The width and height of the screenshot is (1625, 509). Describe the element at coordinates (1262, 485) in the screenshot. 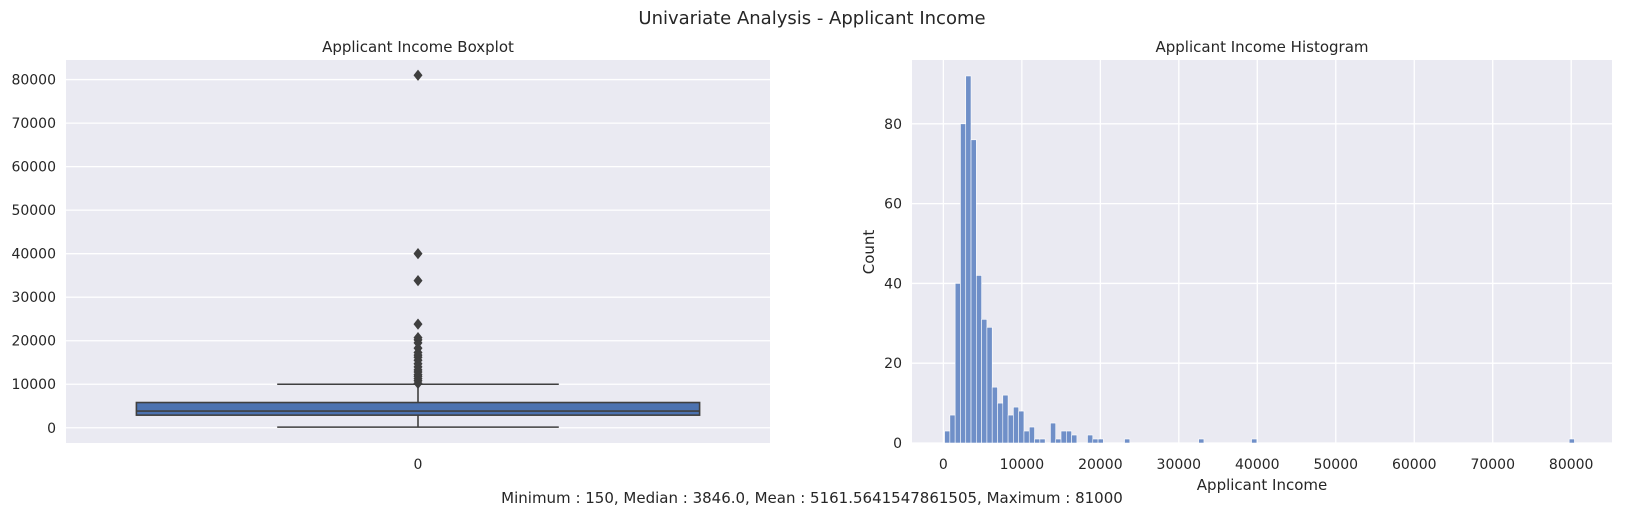

I see `histogram-x-axis-label: Applicant Income` at that location.